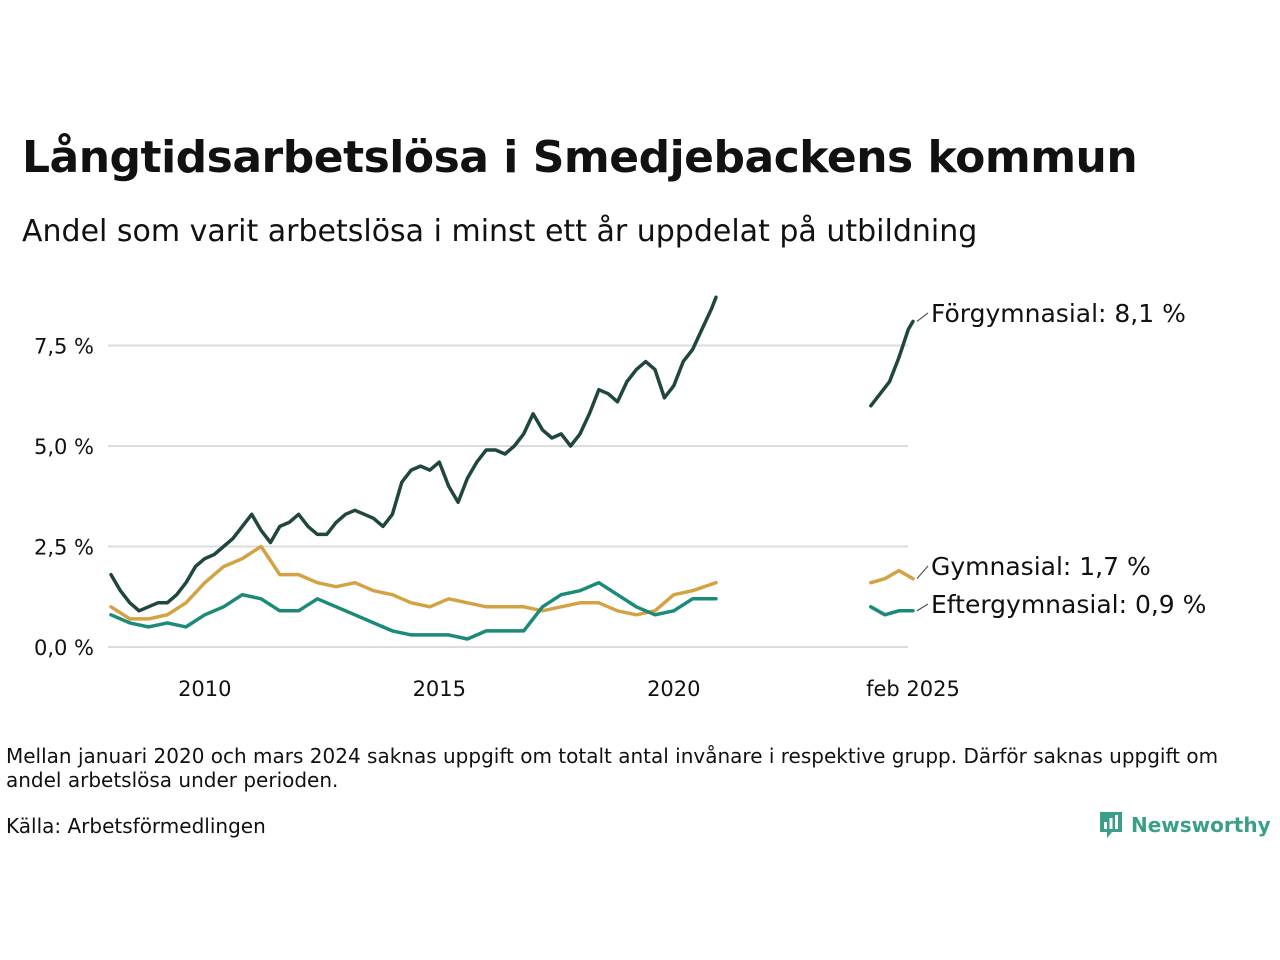 This screenshot has width=1280, height=960. I want to click on source-note: Källa: Arbetsförmedlingen, so click(136, 826).